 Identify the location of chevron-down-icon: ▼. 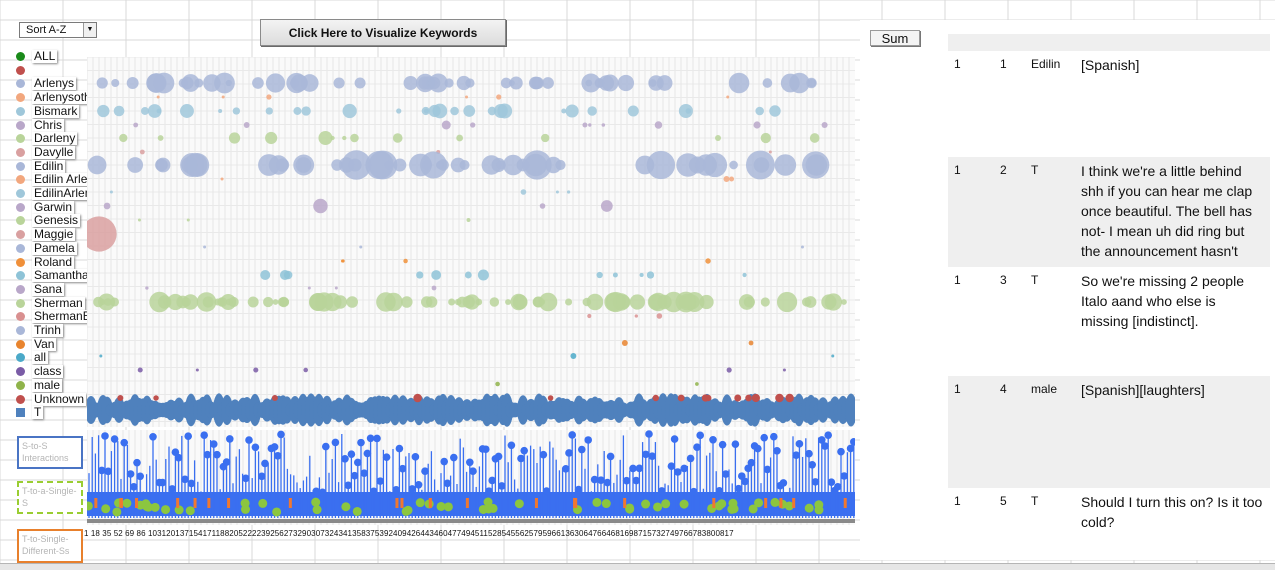
(89, 30).